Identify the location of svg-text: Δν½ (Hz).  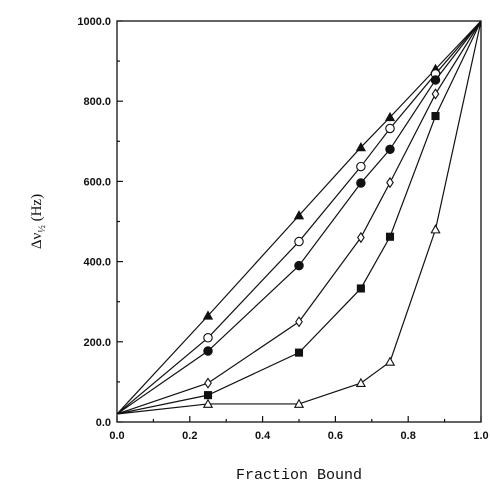
(38, 221).